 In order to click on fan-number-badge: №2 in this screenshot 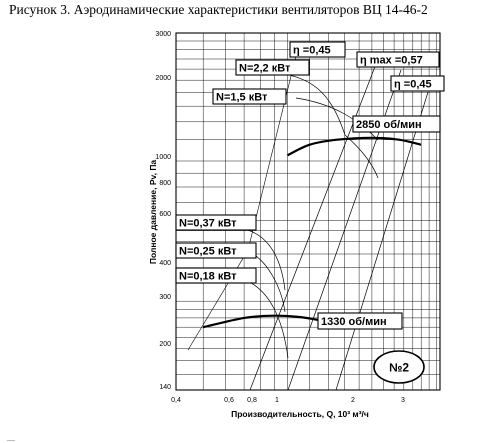, I will do `click(399, 367)`.